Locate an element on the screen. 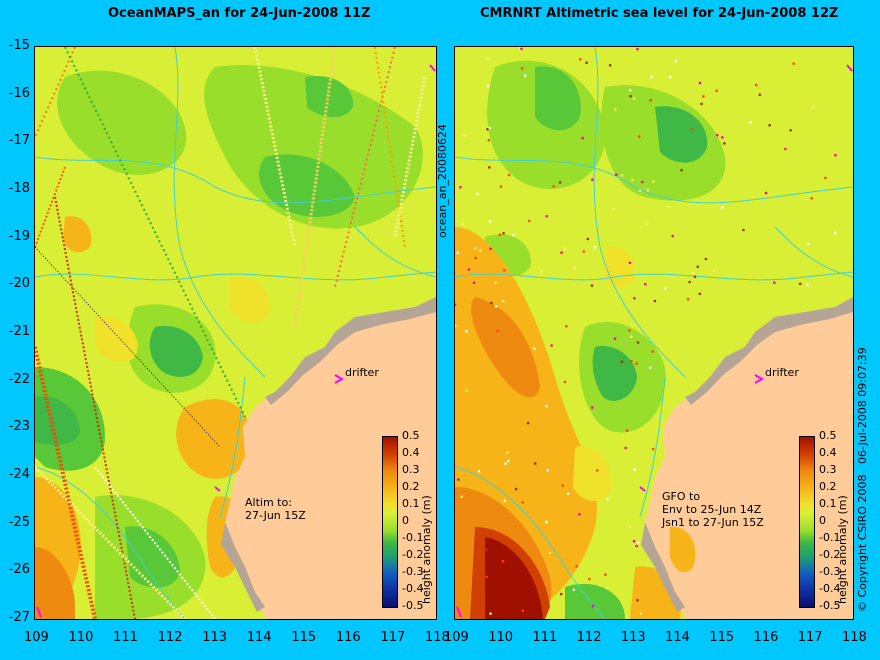  x-tick-label: 109 is located at coordinates (36, 637).